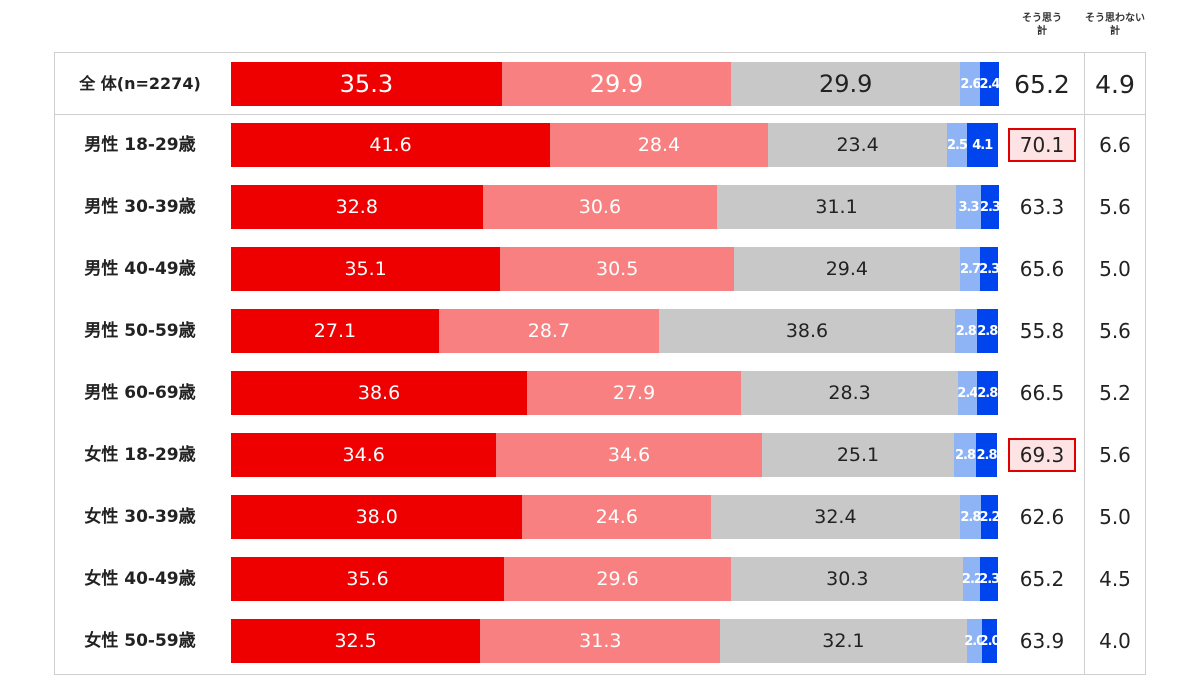  I want to click on bar-segment: 25.1, so click(858, 455).